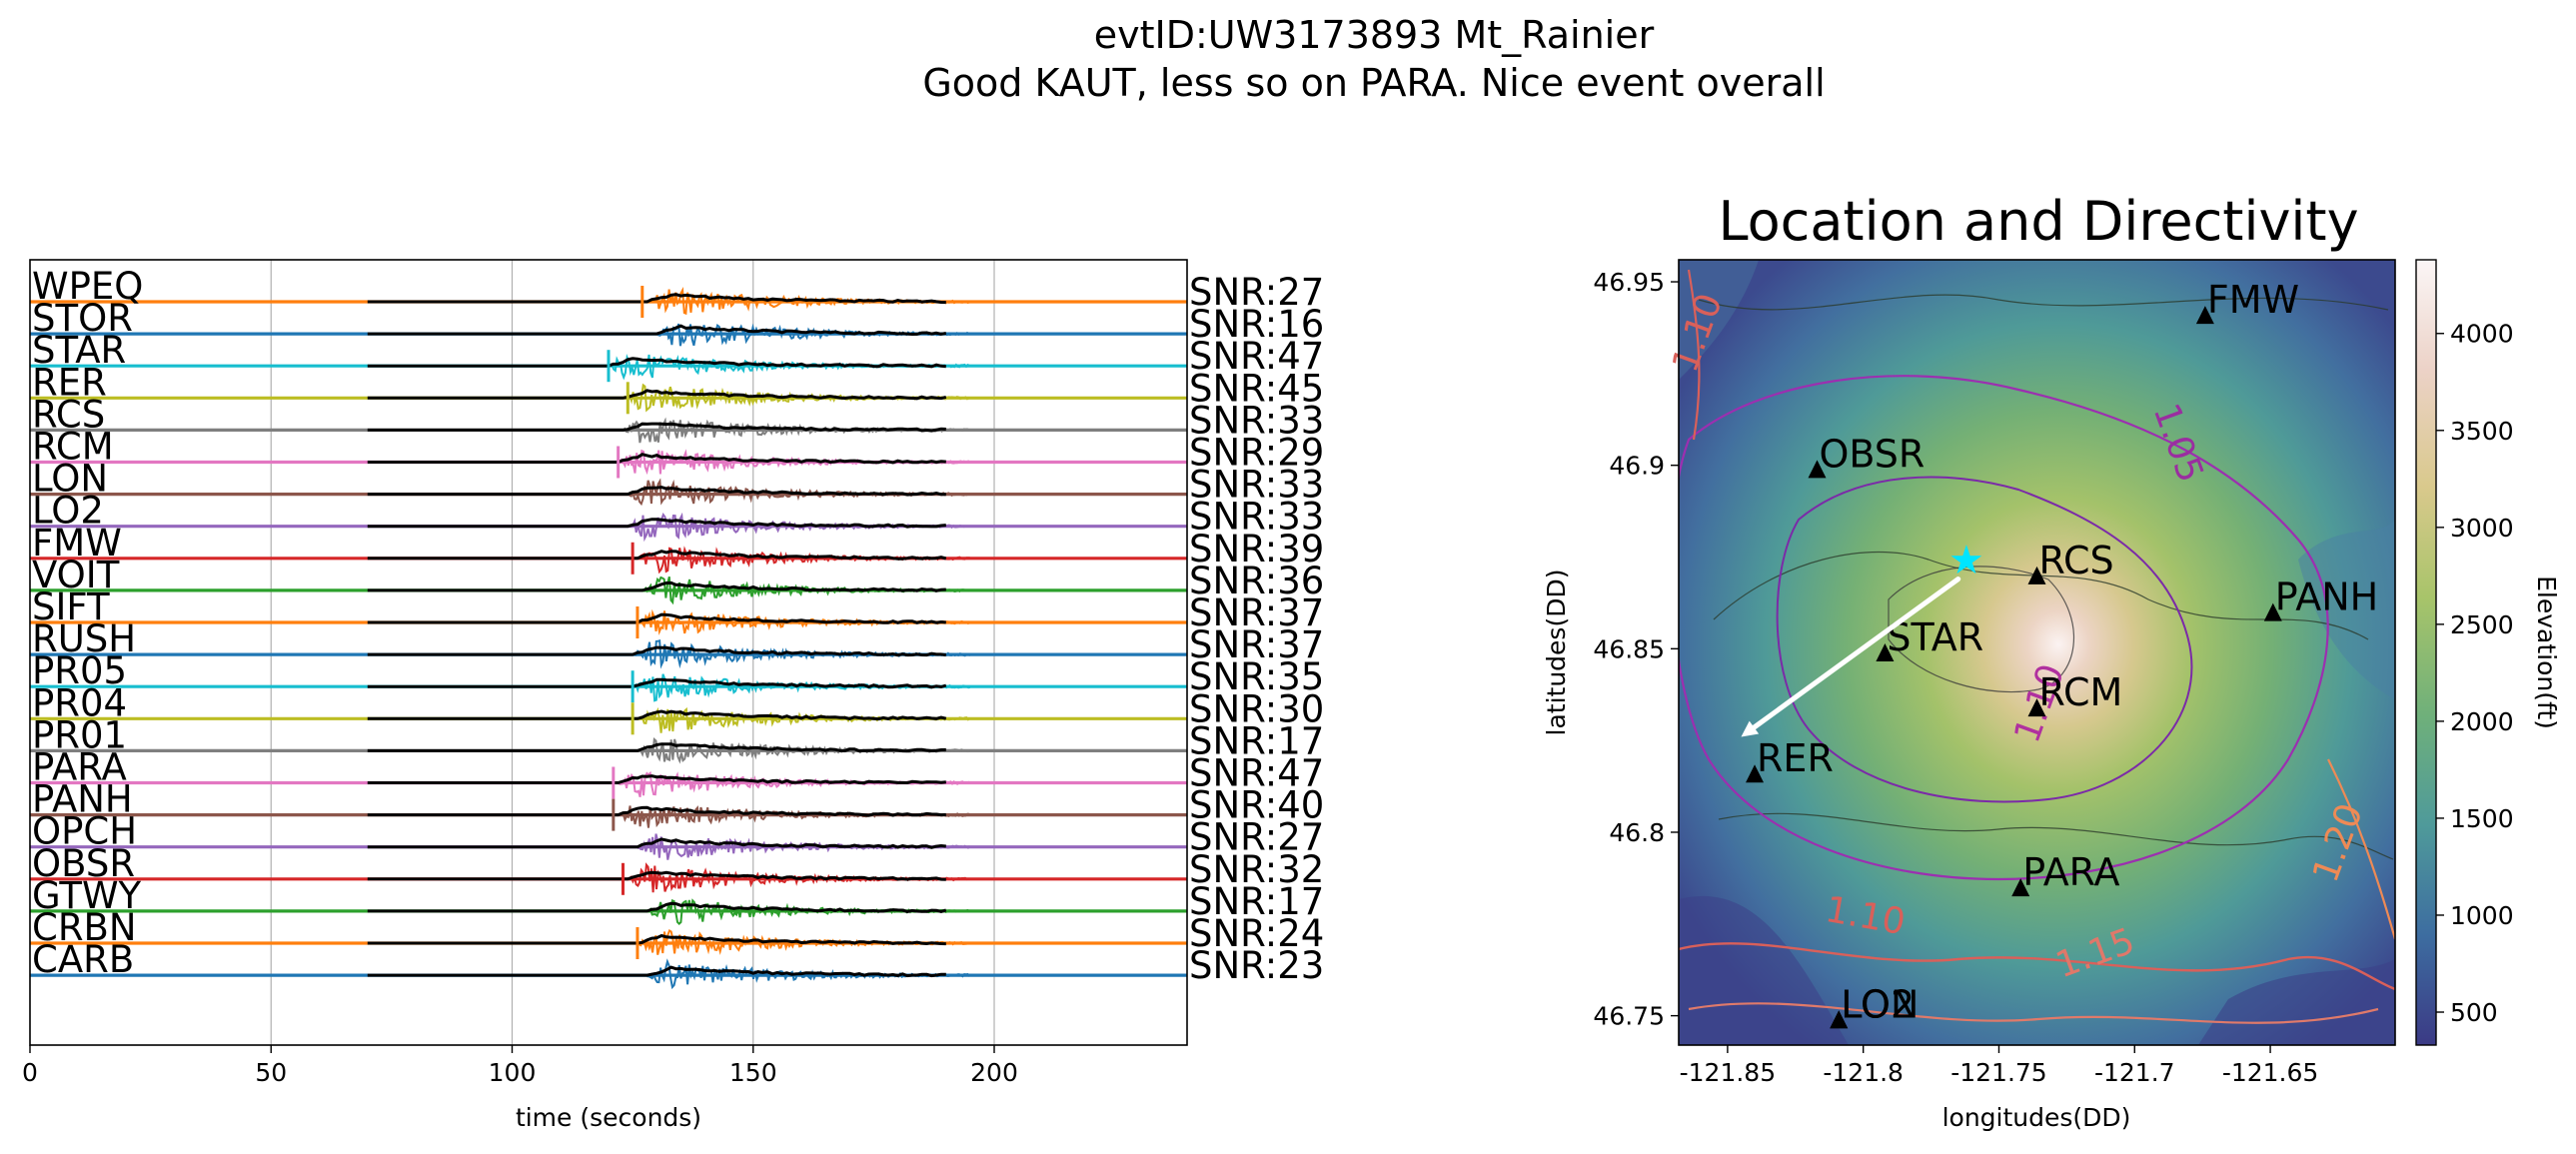 The image size is (2576, 1154). What do you see at coordinates (2482, 431) in the screenshot?
I see `colorbar-tick-label: 3500` at bounding box center [2482, 431].